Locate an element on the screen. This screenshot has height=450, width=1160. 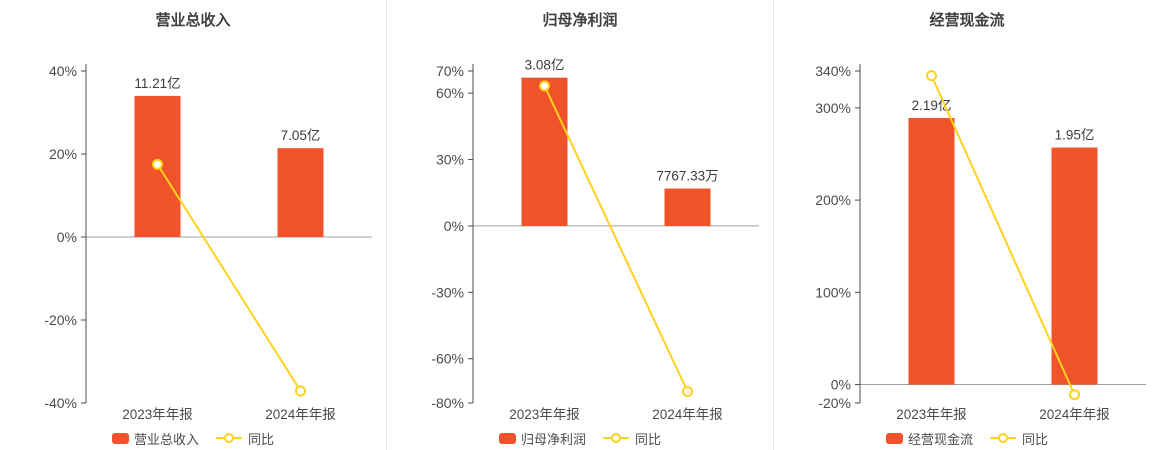
bar-value-label: 2.19亿 is located at coordinates (932, 105).